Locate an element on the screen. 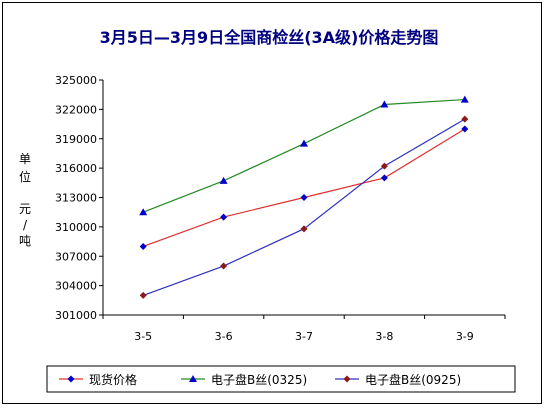 This screenshot has height=408, width=546. y-tick-label: 310000 is located at coordinates (76, 227).